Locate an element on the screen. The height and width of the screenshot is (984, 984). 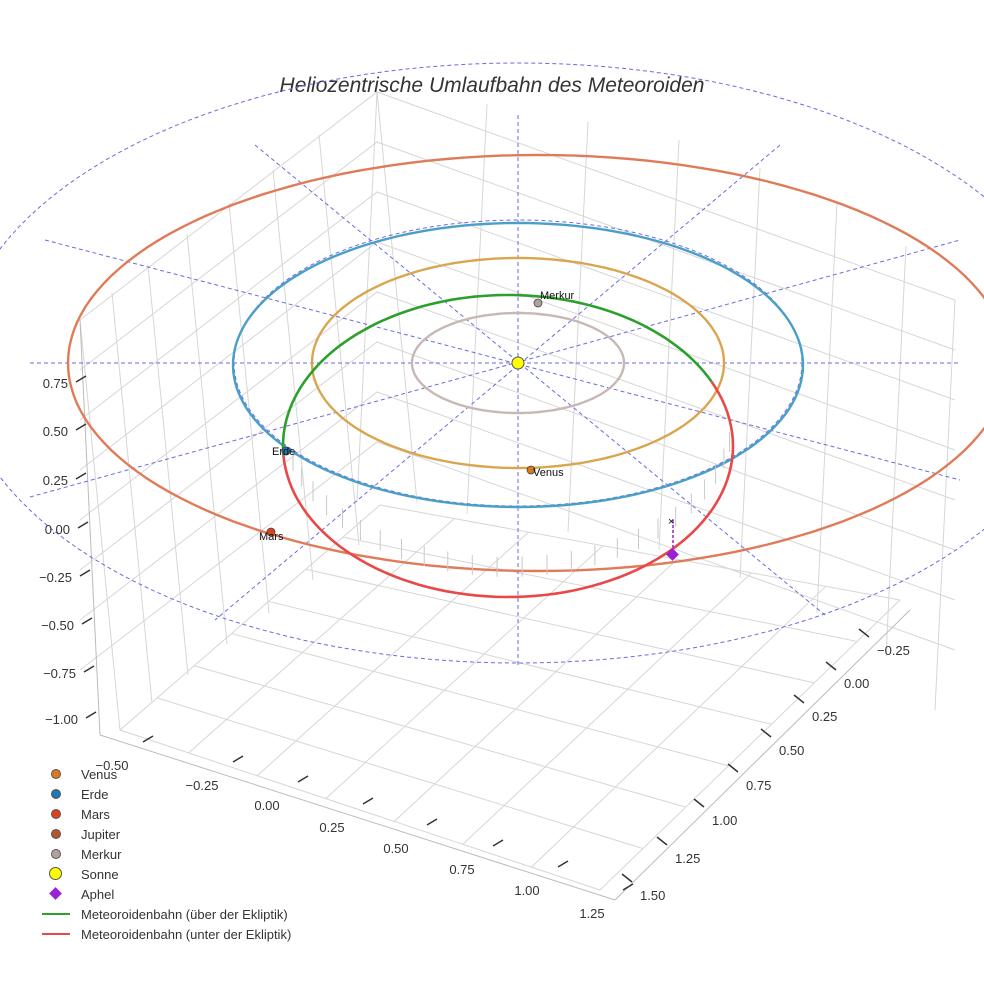
z-tick-label: 0.00 is located at coordinates (57, 529).